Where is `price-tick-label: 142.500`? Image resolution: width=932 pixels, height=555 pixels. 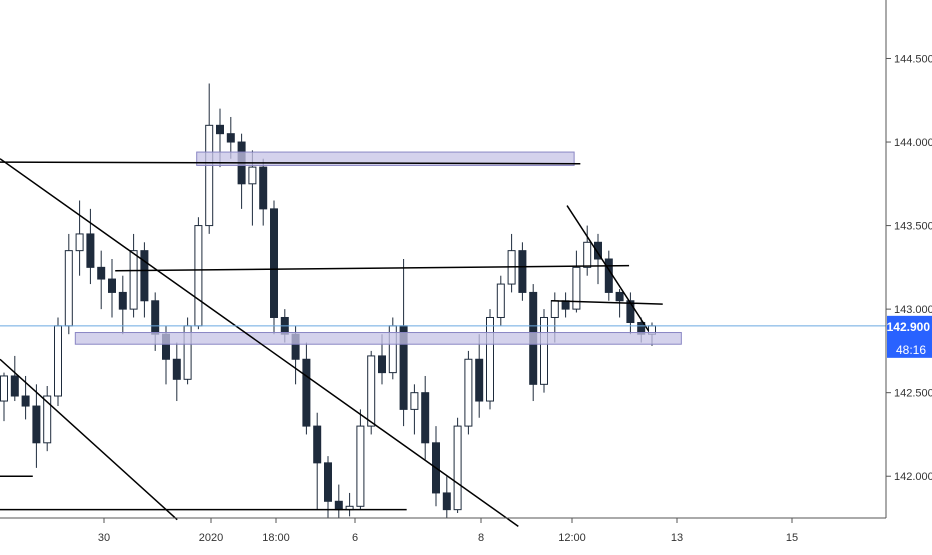
price-tick-label: 142.500 is located at coordinates (913, 394).